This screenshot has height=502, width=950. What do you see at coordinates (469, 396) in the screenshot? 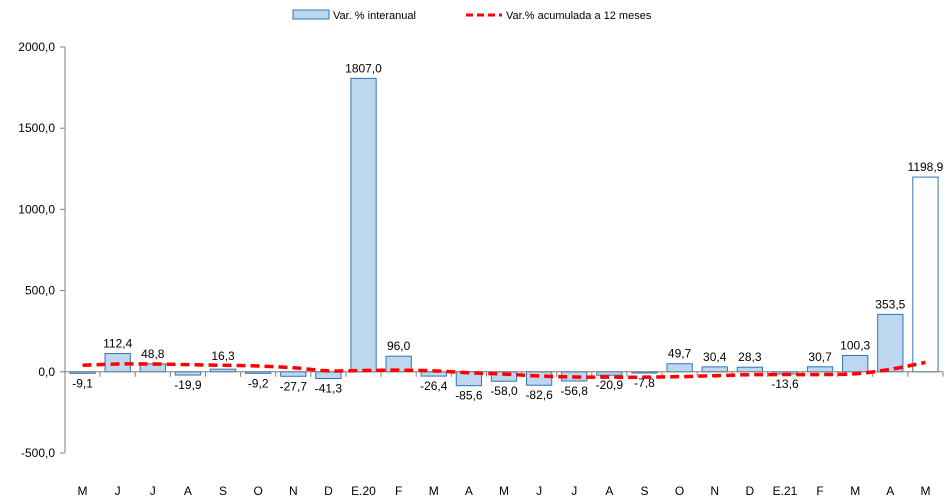
I see `bar-data-label: -85,6` at bounding box center [469, 396].